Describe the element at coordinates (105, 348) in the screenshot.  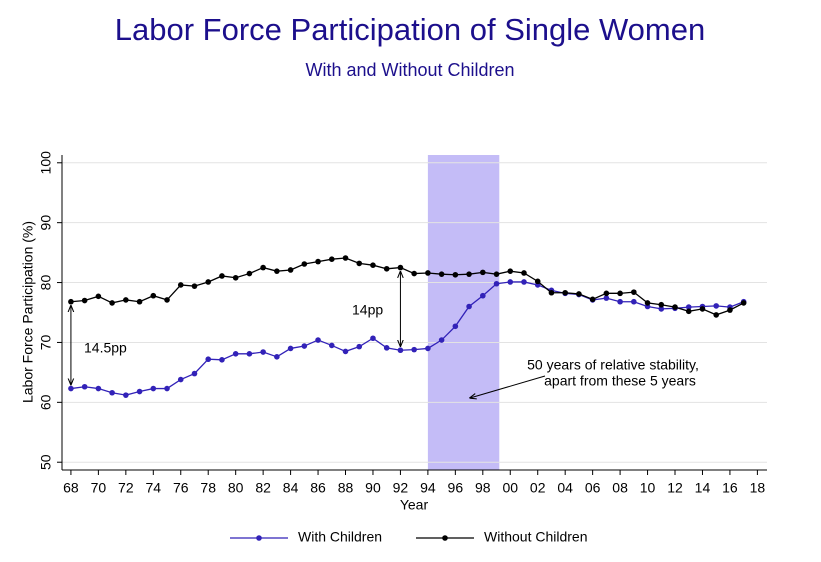
I see `annotation: 14.5pp` at that location.